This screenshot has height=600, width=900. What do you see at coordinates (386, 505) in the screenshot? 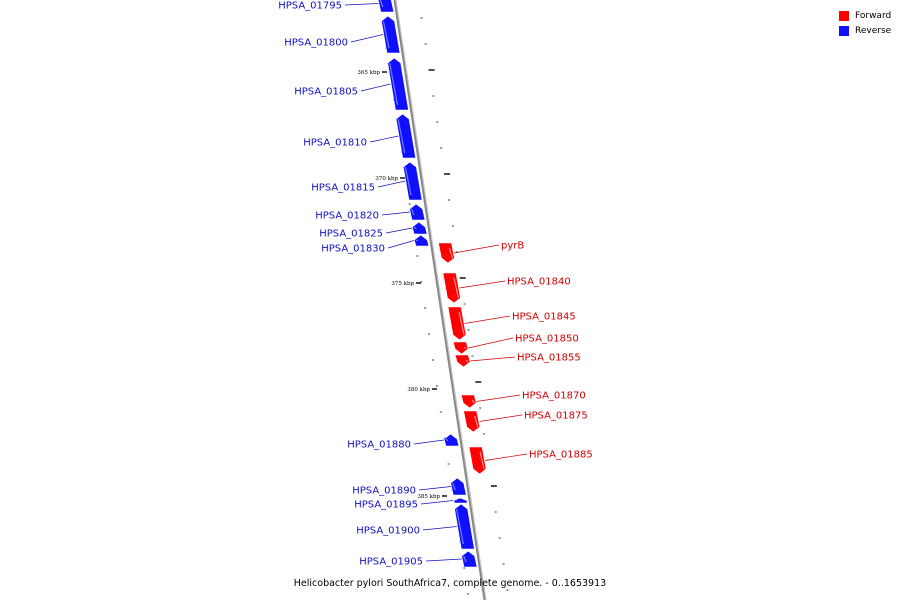
I see `gene-label-hpsa_01895: HPSA_01895` at bounding box center [386, 505].